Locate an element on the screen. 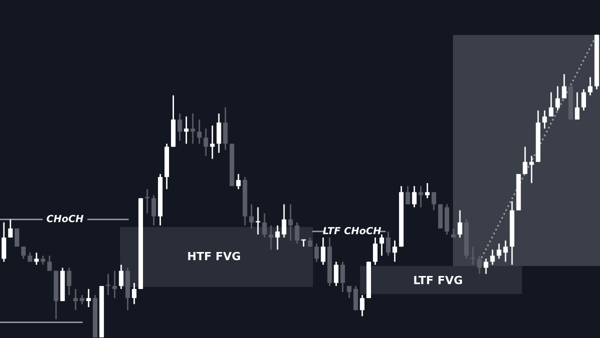 The width and height of the screenshot is (600, 338). annotation: LTF FVG is located at coordinates (438, 280).